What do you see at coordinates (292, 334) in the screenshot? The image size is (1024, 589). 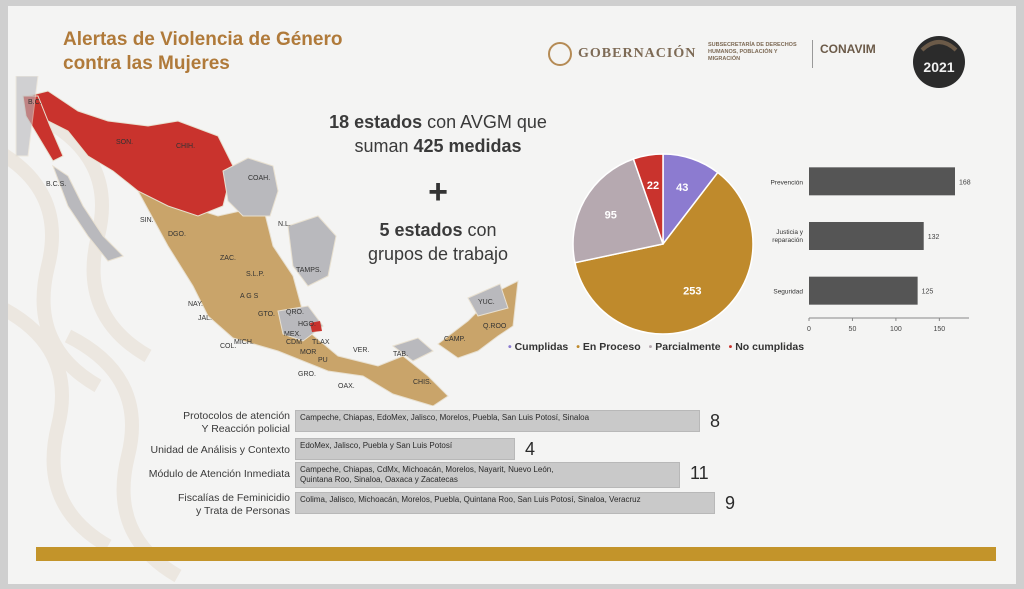 I see `map-label: MEX.` at bounding box center [292, 334].